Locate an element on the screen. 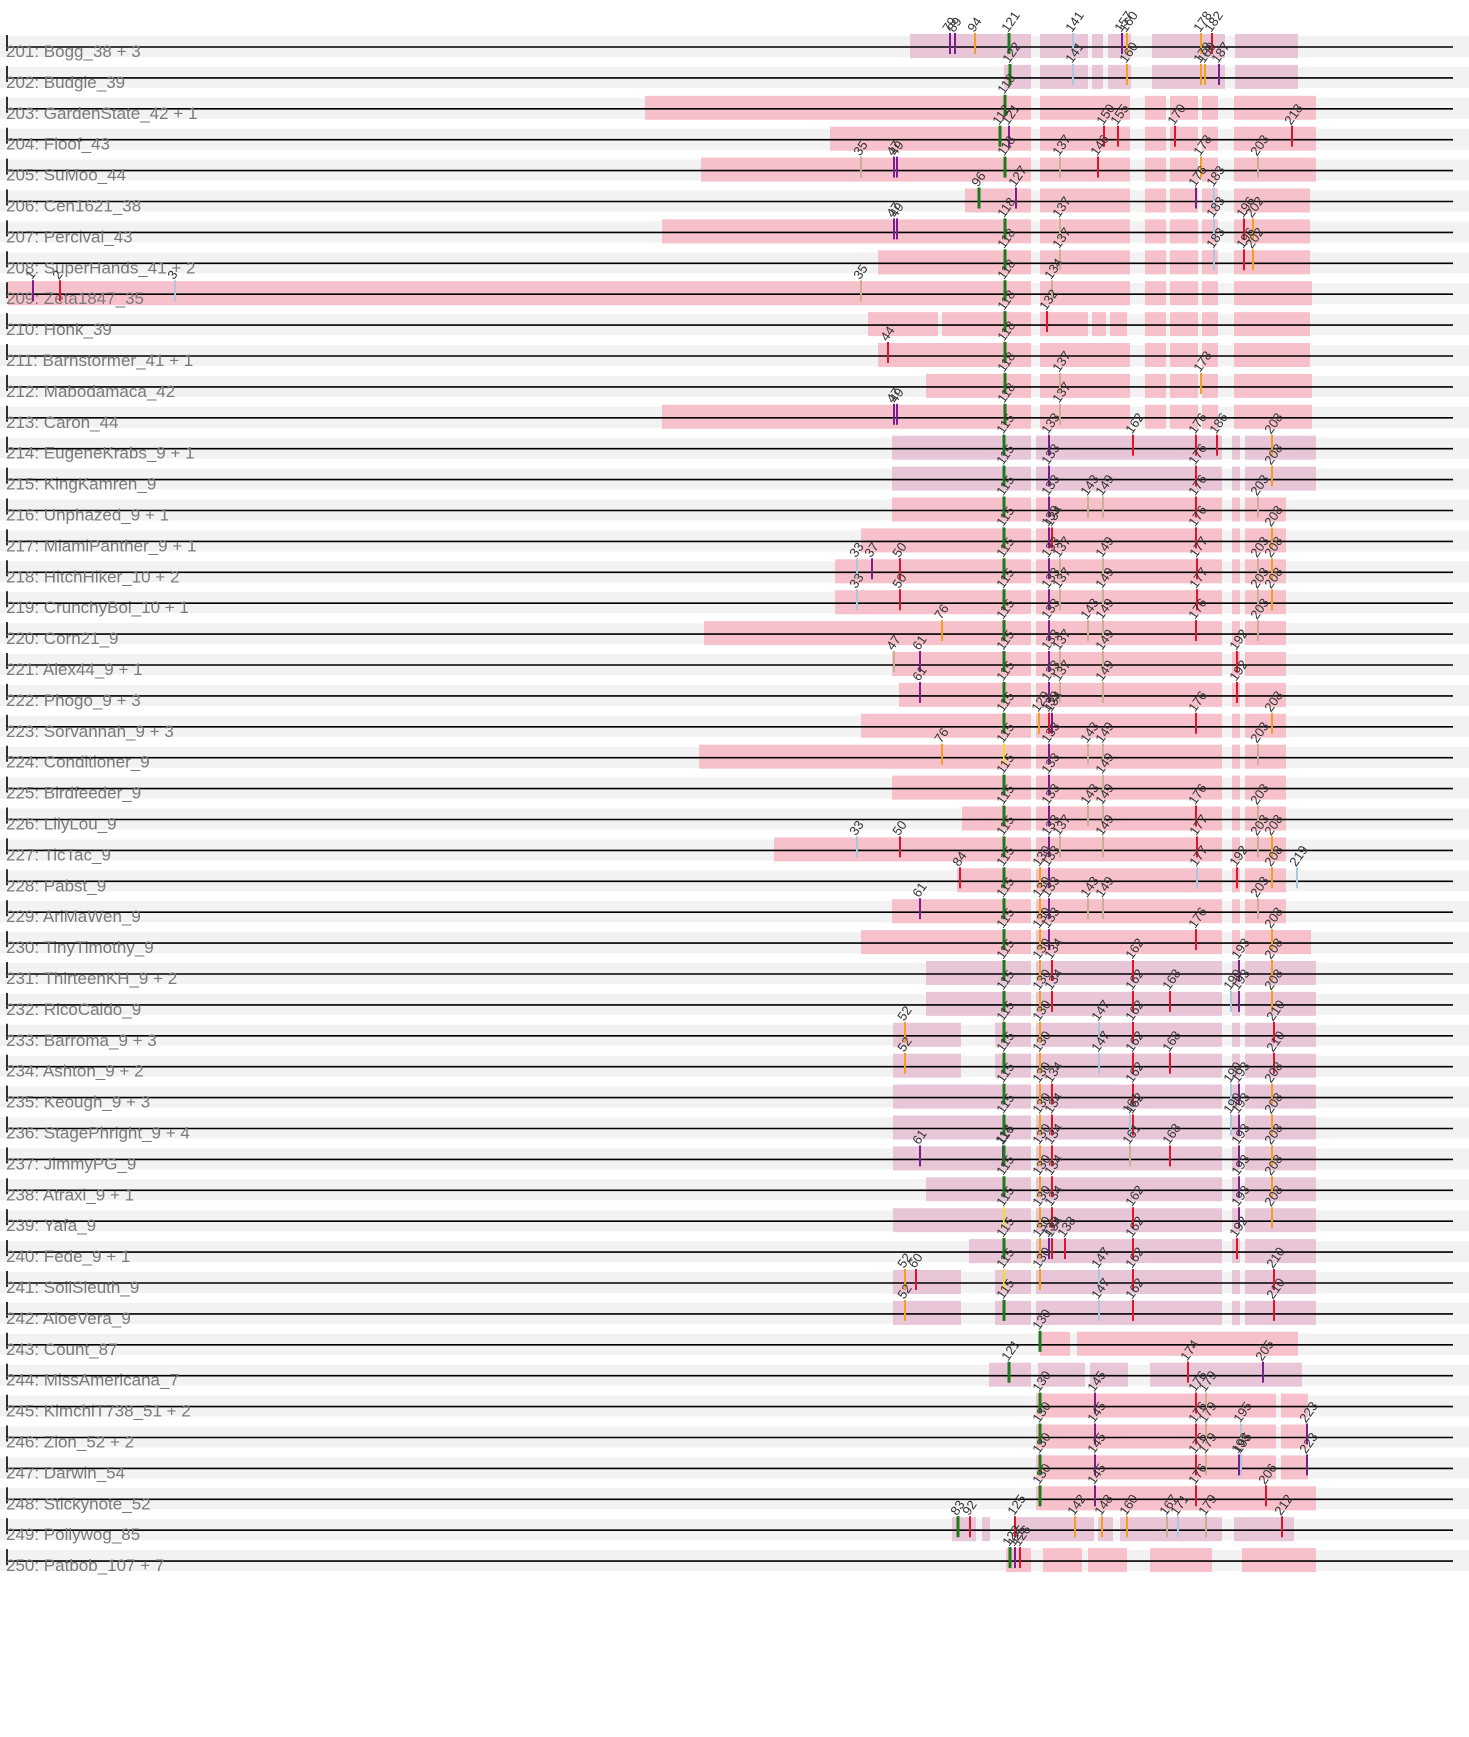 This screenshot has width=1469, height=1737. variant-label: 49 is located at coordinates (896, 210).